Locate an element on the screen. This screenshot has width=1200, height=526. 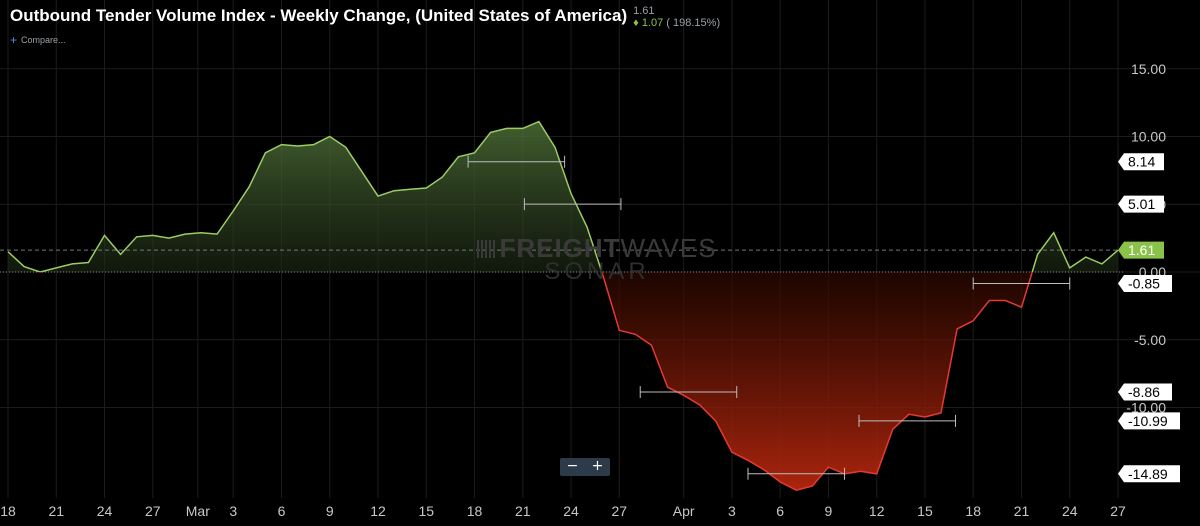
watermark-line2: SONAR is located at coordinates (597, 271).